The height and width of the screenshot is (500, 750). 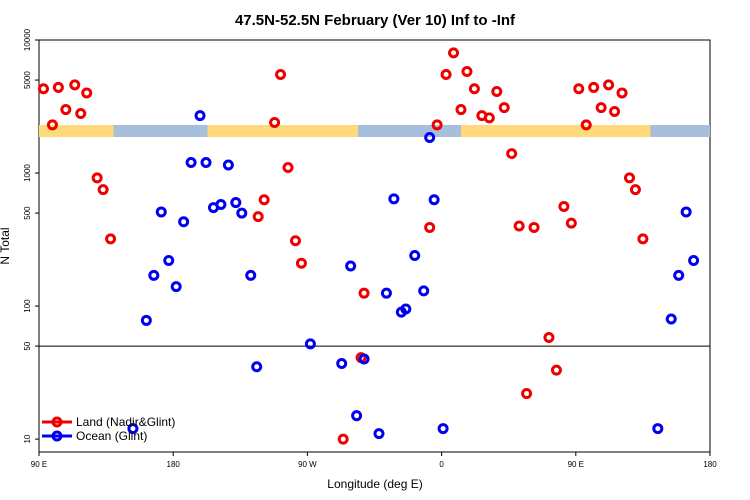 What do you see at coordinates (125, 422) in the screenshot?
I see `legend-label: Land (Nadir&Glint)` at bounding box center [125, 422].